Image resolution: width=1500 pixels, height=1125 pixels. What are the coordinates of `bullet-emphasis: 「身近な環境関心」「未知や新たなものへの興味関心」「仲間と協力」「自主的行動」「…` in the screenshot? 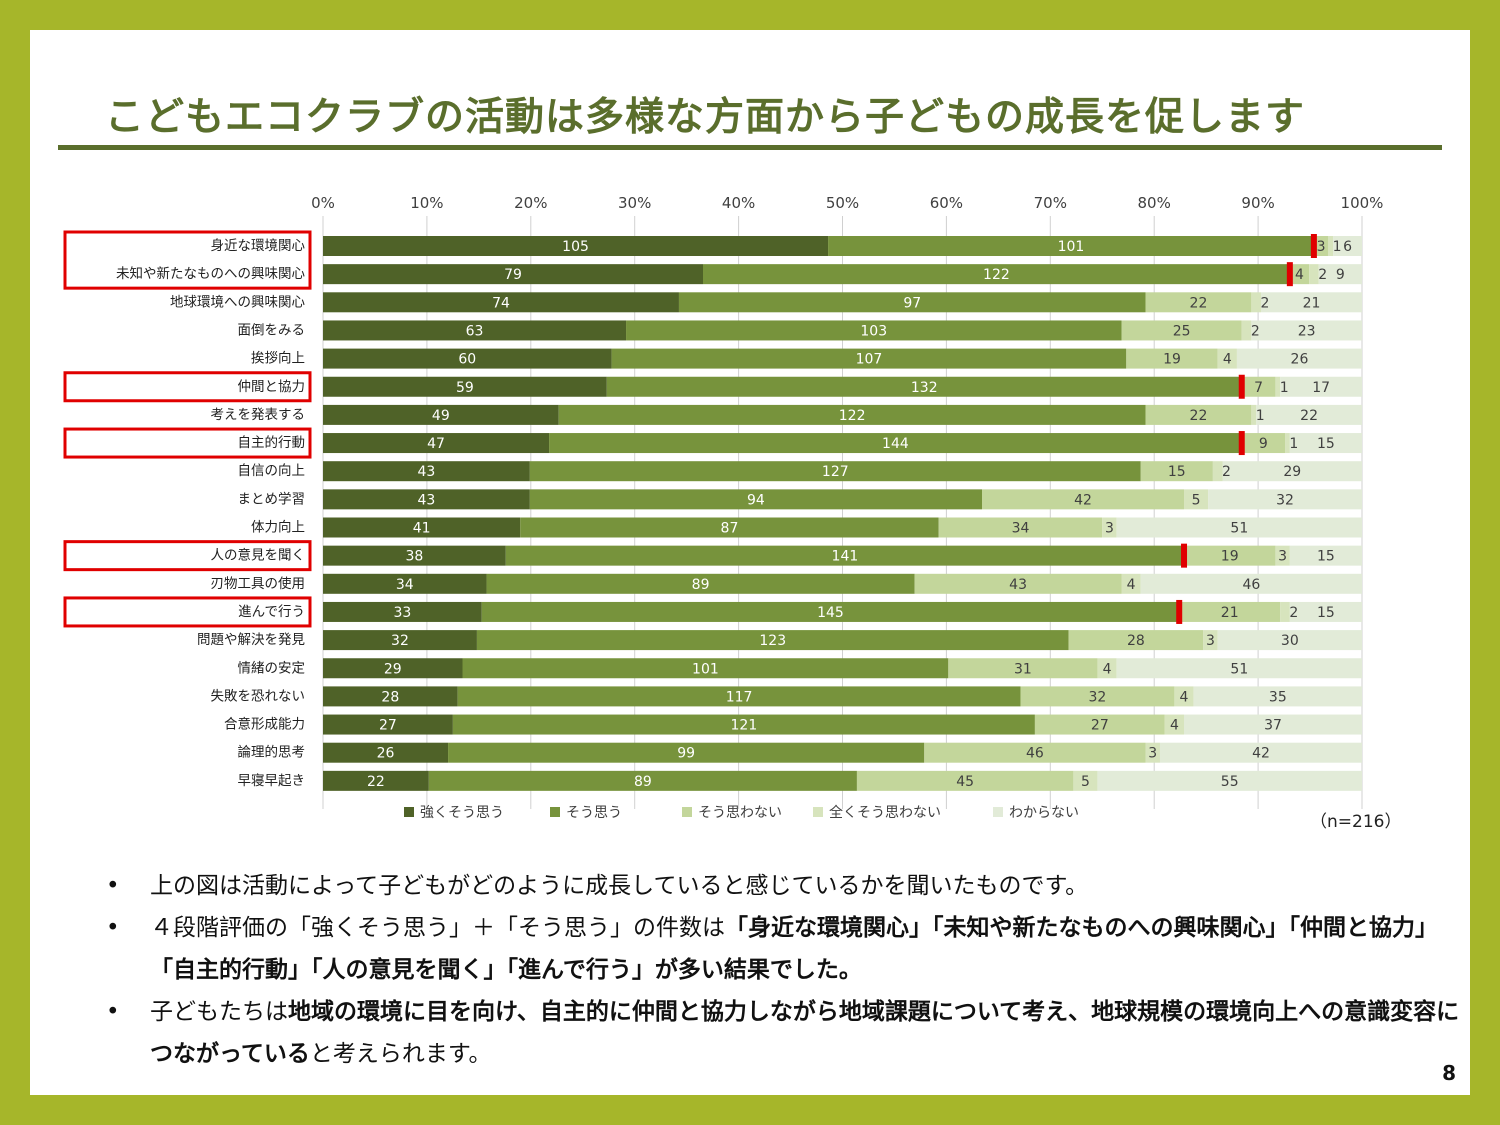 It's located at (794, 949).